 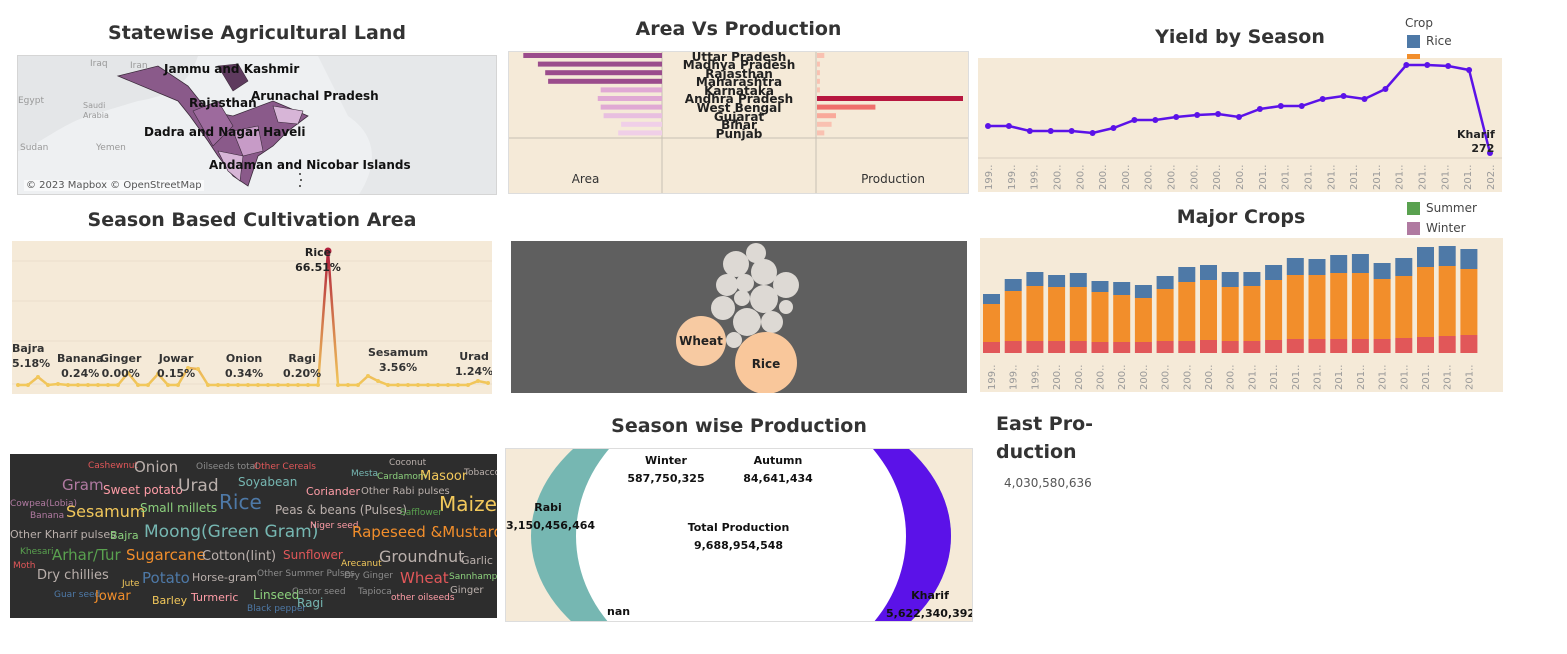 I want to click on word-cloud-word: Other Summer Pulses, so click(x=306, y=574).